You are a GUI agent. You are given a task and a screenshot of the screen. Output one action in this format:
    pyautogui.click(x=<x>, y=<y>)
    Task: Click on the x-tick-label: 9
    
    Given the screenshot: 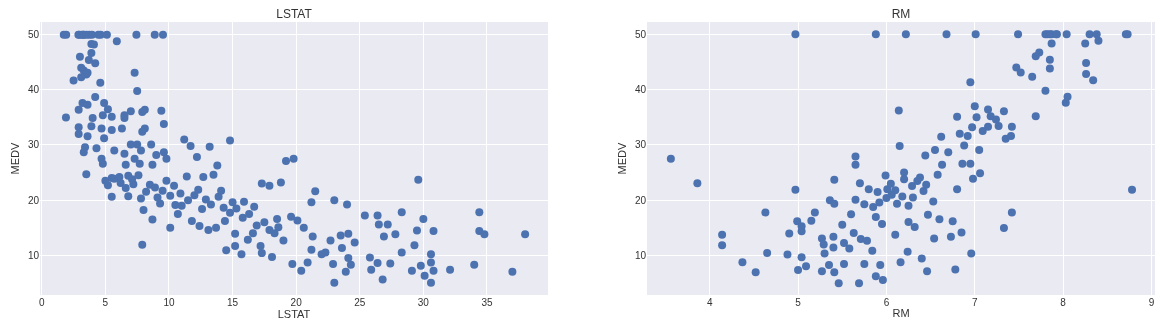 What is the action you would take?
    pyautogui.click(x=1151, y=302)
    